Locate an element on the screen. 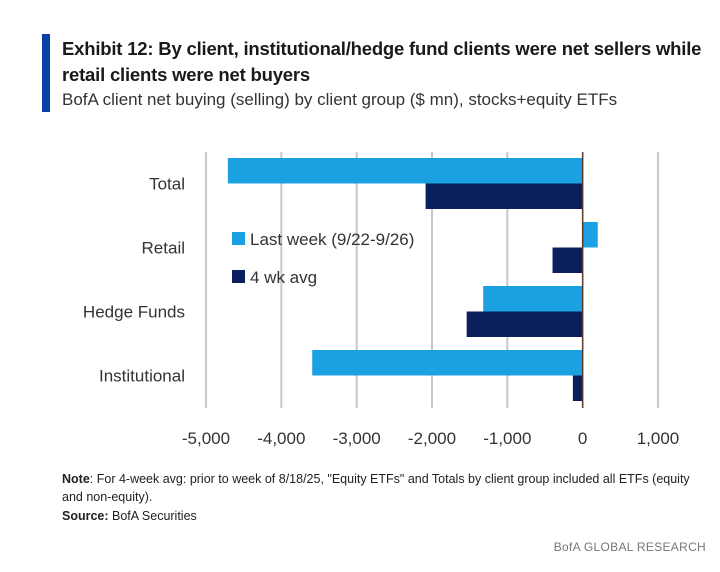  brand-footer: BofA GLOBAL RESEARCH is located at coordinates (629, 547).